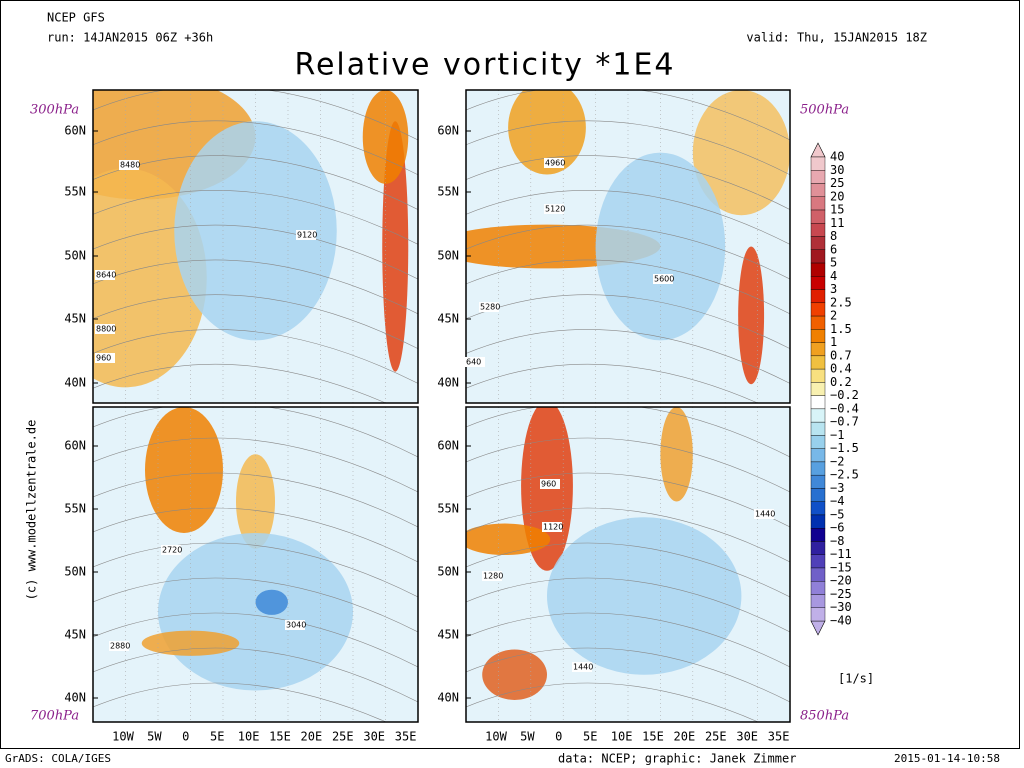 The width and height of the screenshot is (1024, 768). Describe the element at coordinates (54, 716) in the screenshot. I see `pressure-level: 700hPa` at that location.